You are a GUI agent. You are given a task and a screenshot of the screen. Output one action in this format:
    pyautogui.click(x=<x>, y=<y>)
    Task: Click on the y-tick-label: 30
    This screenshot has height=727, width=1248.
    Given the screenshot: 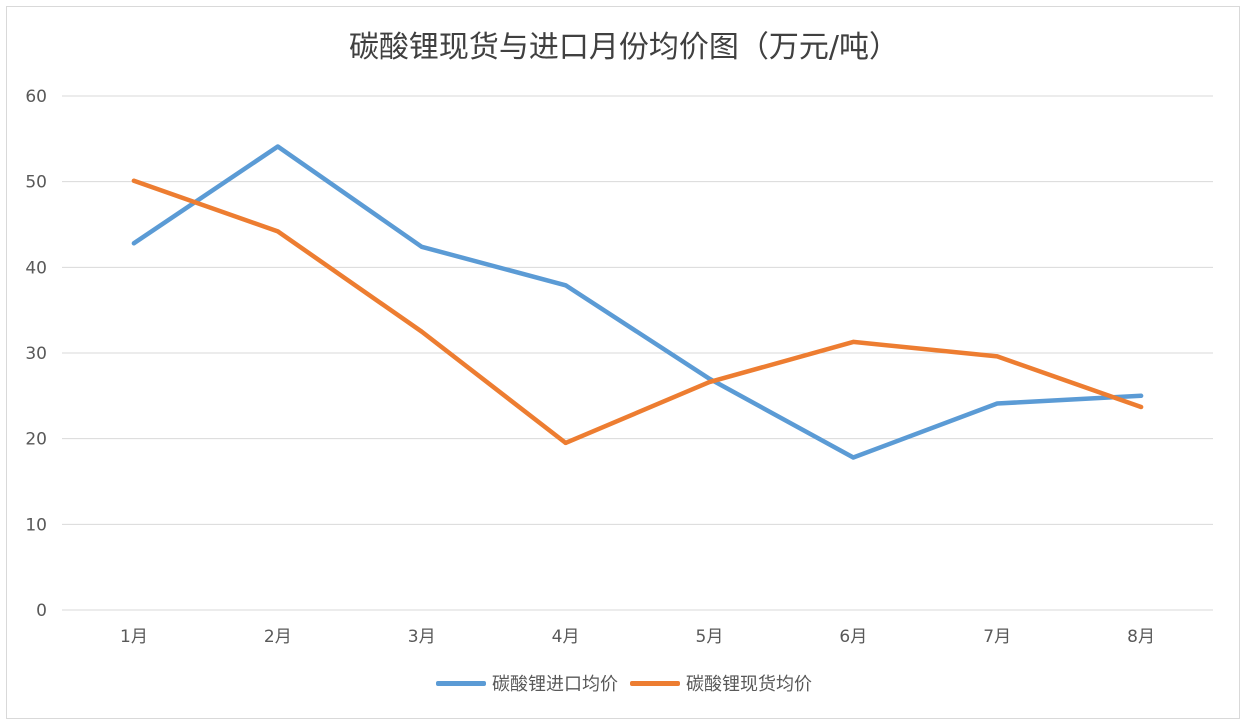 What is the action you would take?
    pyautogui.click(x=36, y=354)
    